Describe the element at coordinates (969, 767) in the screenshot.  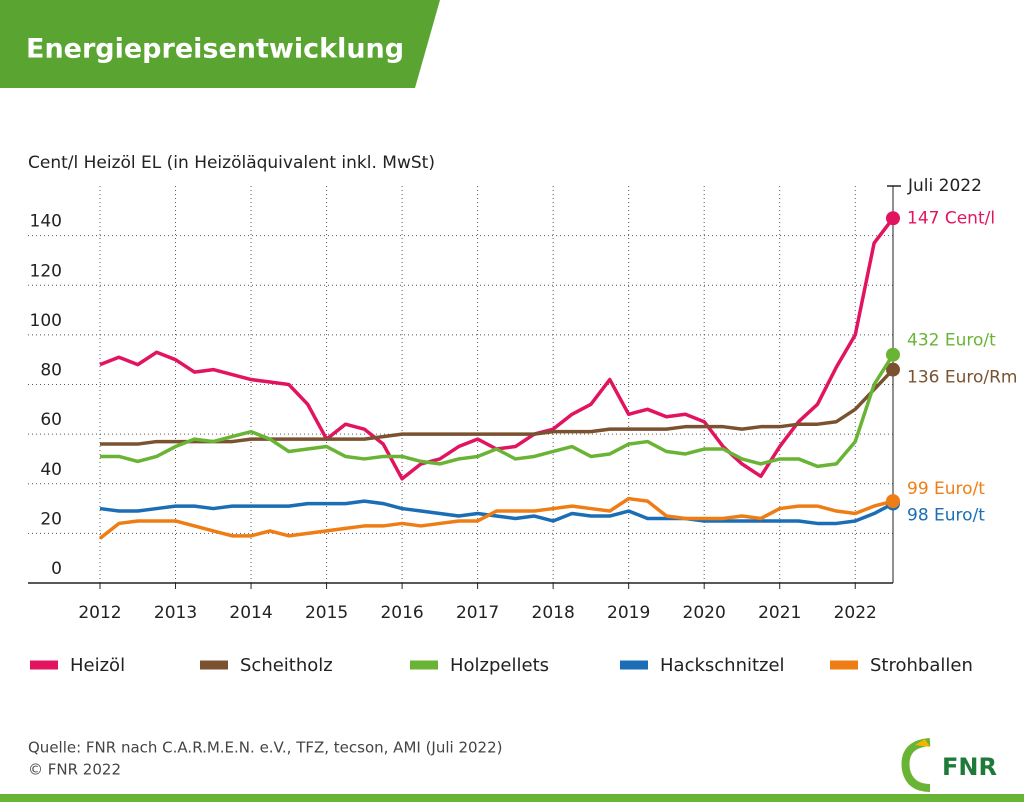
I see `logo-text: FNR` at that location.